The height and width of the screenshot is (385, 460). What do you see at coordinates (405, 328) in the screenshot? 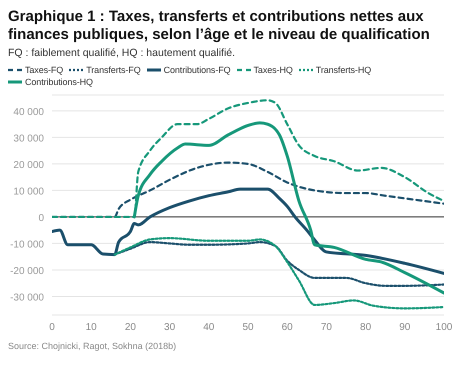
I see `x-tick-label: 90` at bounding box center [405, 328].